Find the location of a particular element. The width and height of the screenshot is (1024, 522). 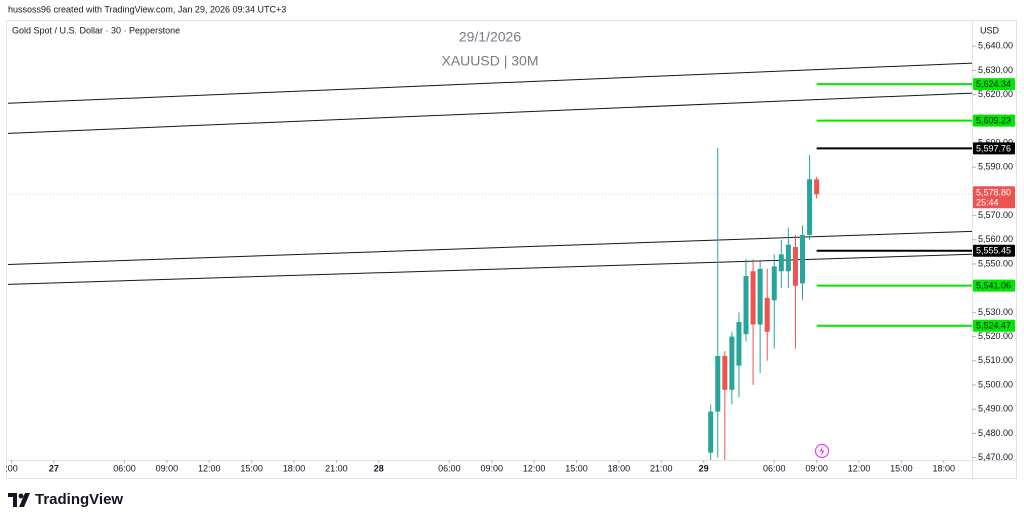

y-tick-label: 5,640.00 is located at coordinates (995, 46).